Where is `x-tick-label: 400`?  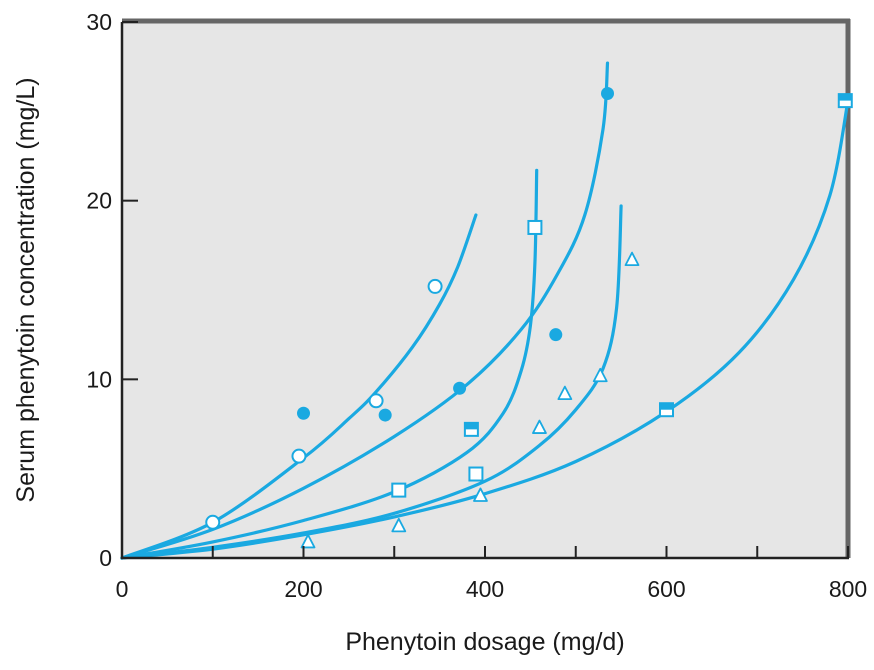 x-tick-label: 400 is located at coordinates (485, 589).